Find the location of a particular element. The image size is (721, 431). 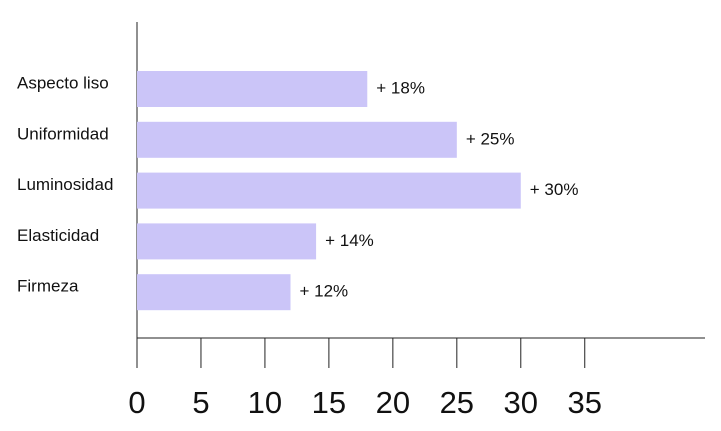

category-label: Luminosidad is located at coordinates (65, 184).